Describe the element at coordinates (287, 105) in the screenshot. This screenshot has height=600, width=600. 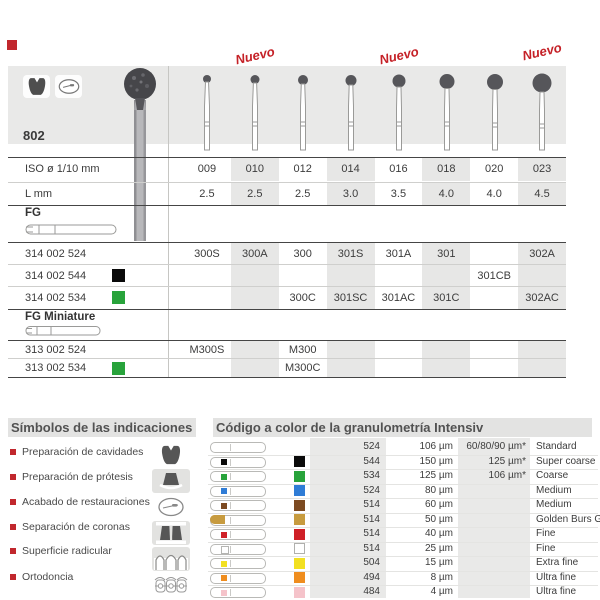
I see `header-band: 802` at that location.